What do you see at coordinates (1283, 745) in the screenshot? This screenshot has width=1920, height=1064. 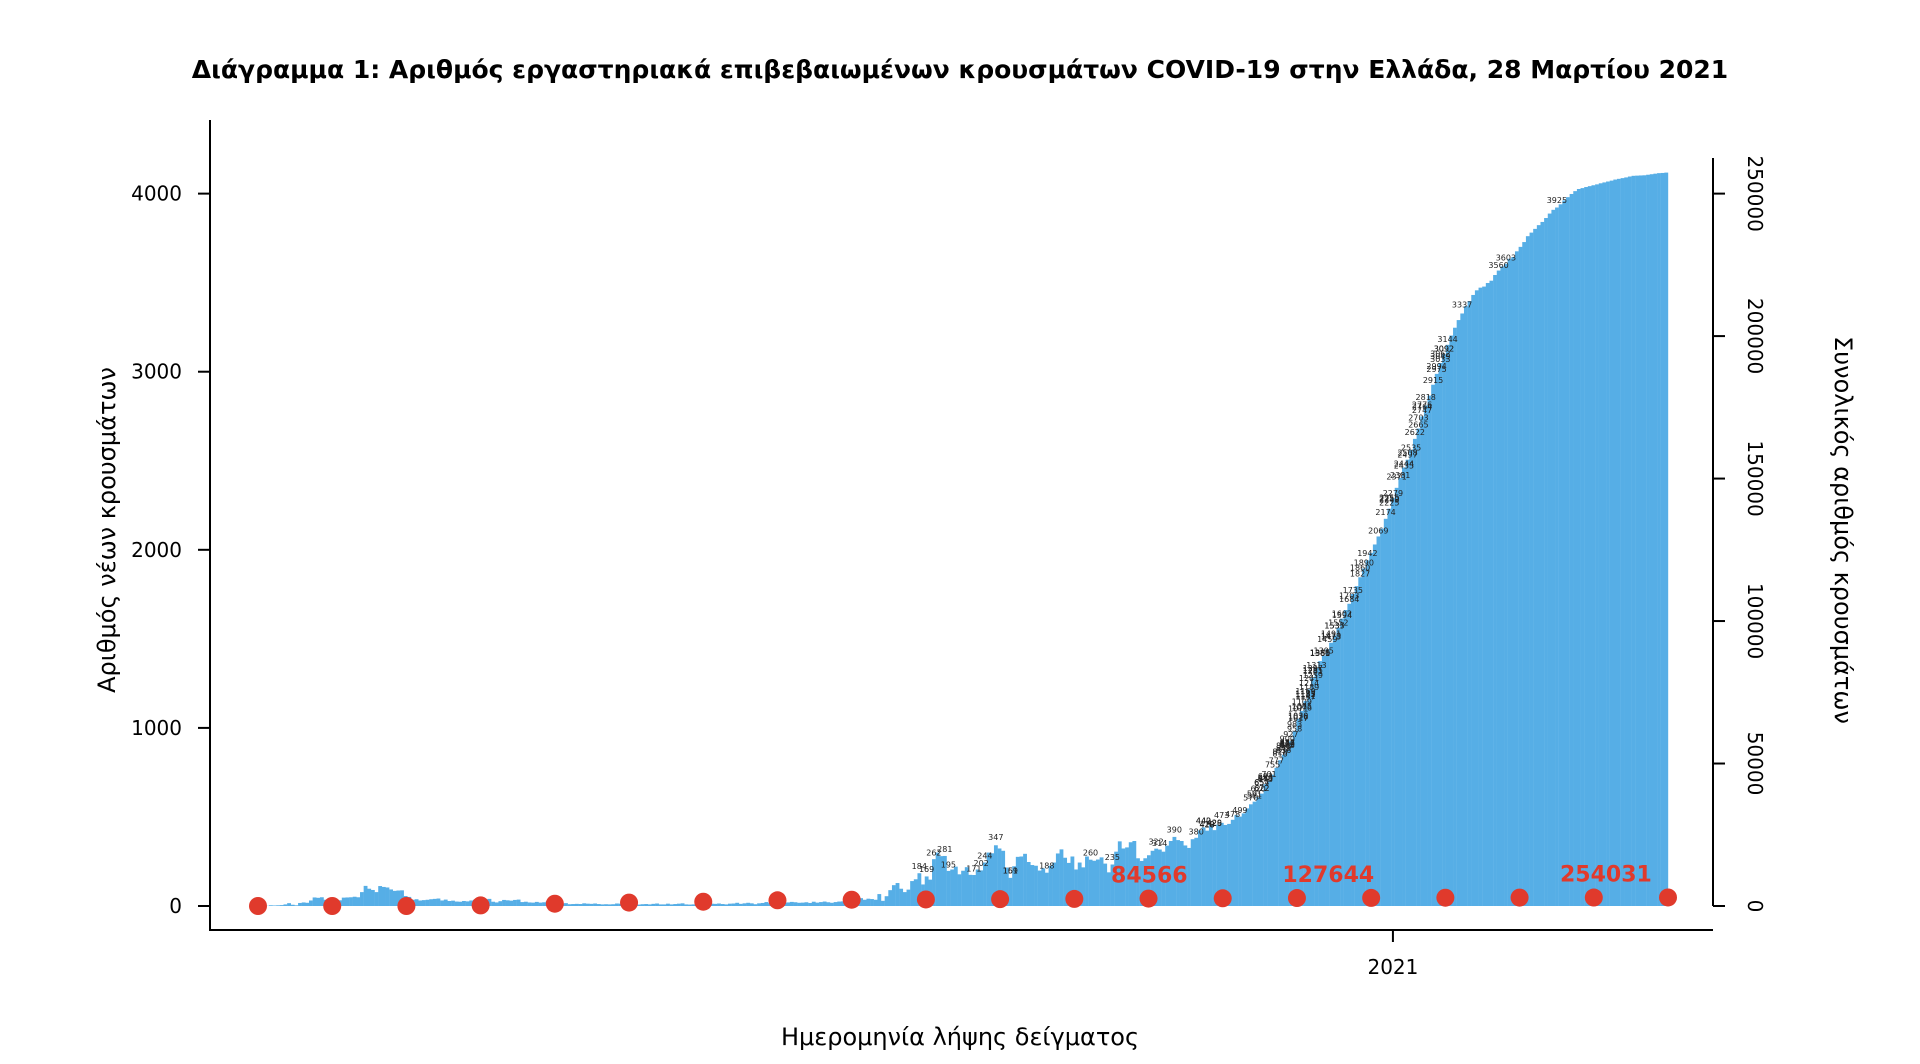 I see `bar-data-label: 863` at bounding box center [1283, 745].